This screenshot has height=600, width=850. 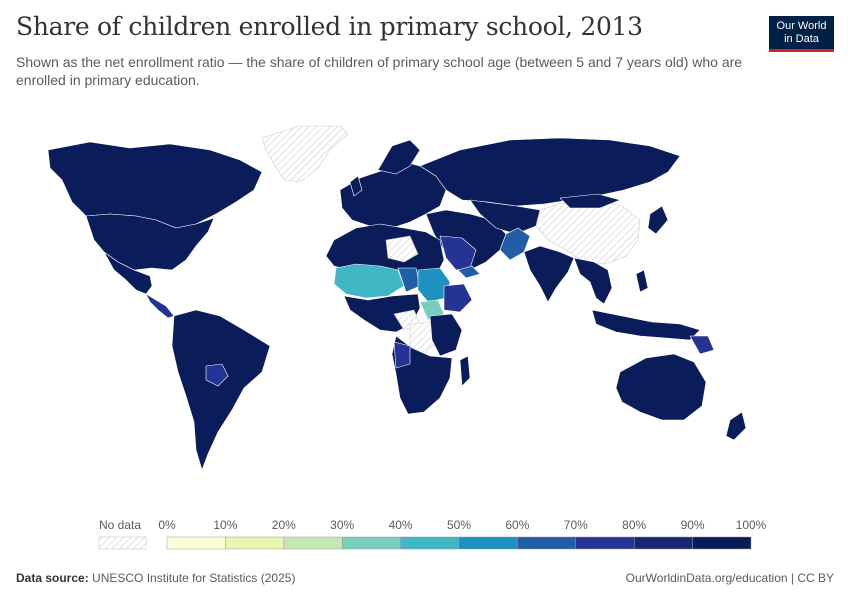 I want to click on region-central-asia, so click(x=505, y=217).